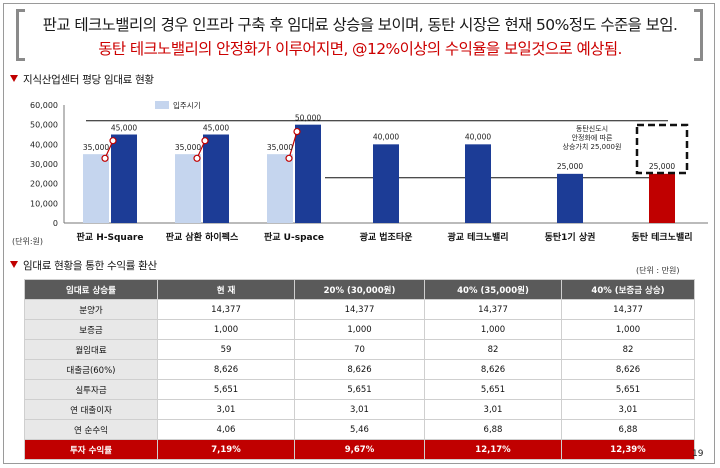 This screenshot has height=468, width=720. What do you see at coordinates (44, 105) in the screenshot?
I see `y-tick-label: 60,000` at bounding box center [44, 105].